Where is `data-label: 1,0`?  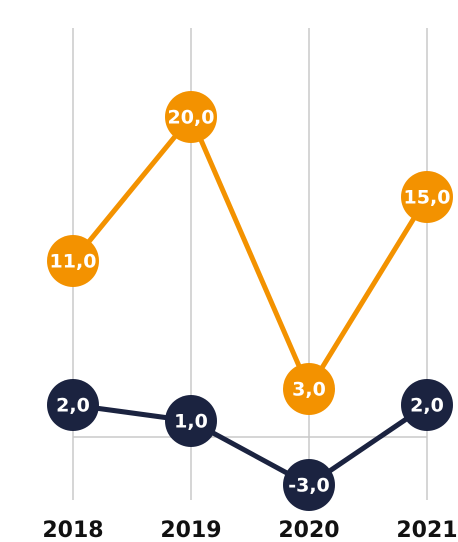
data-label: 1,0 is located at coordinates (191, 422).